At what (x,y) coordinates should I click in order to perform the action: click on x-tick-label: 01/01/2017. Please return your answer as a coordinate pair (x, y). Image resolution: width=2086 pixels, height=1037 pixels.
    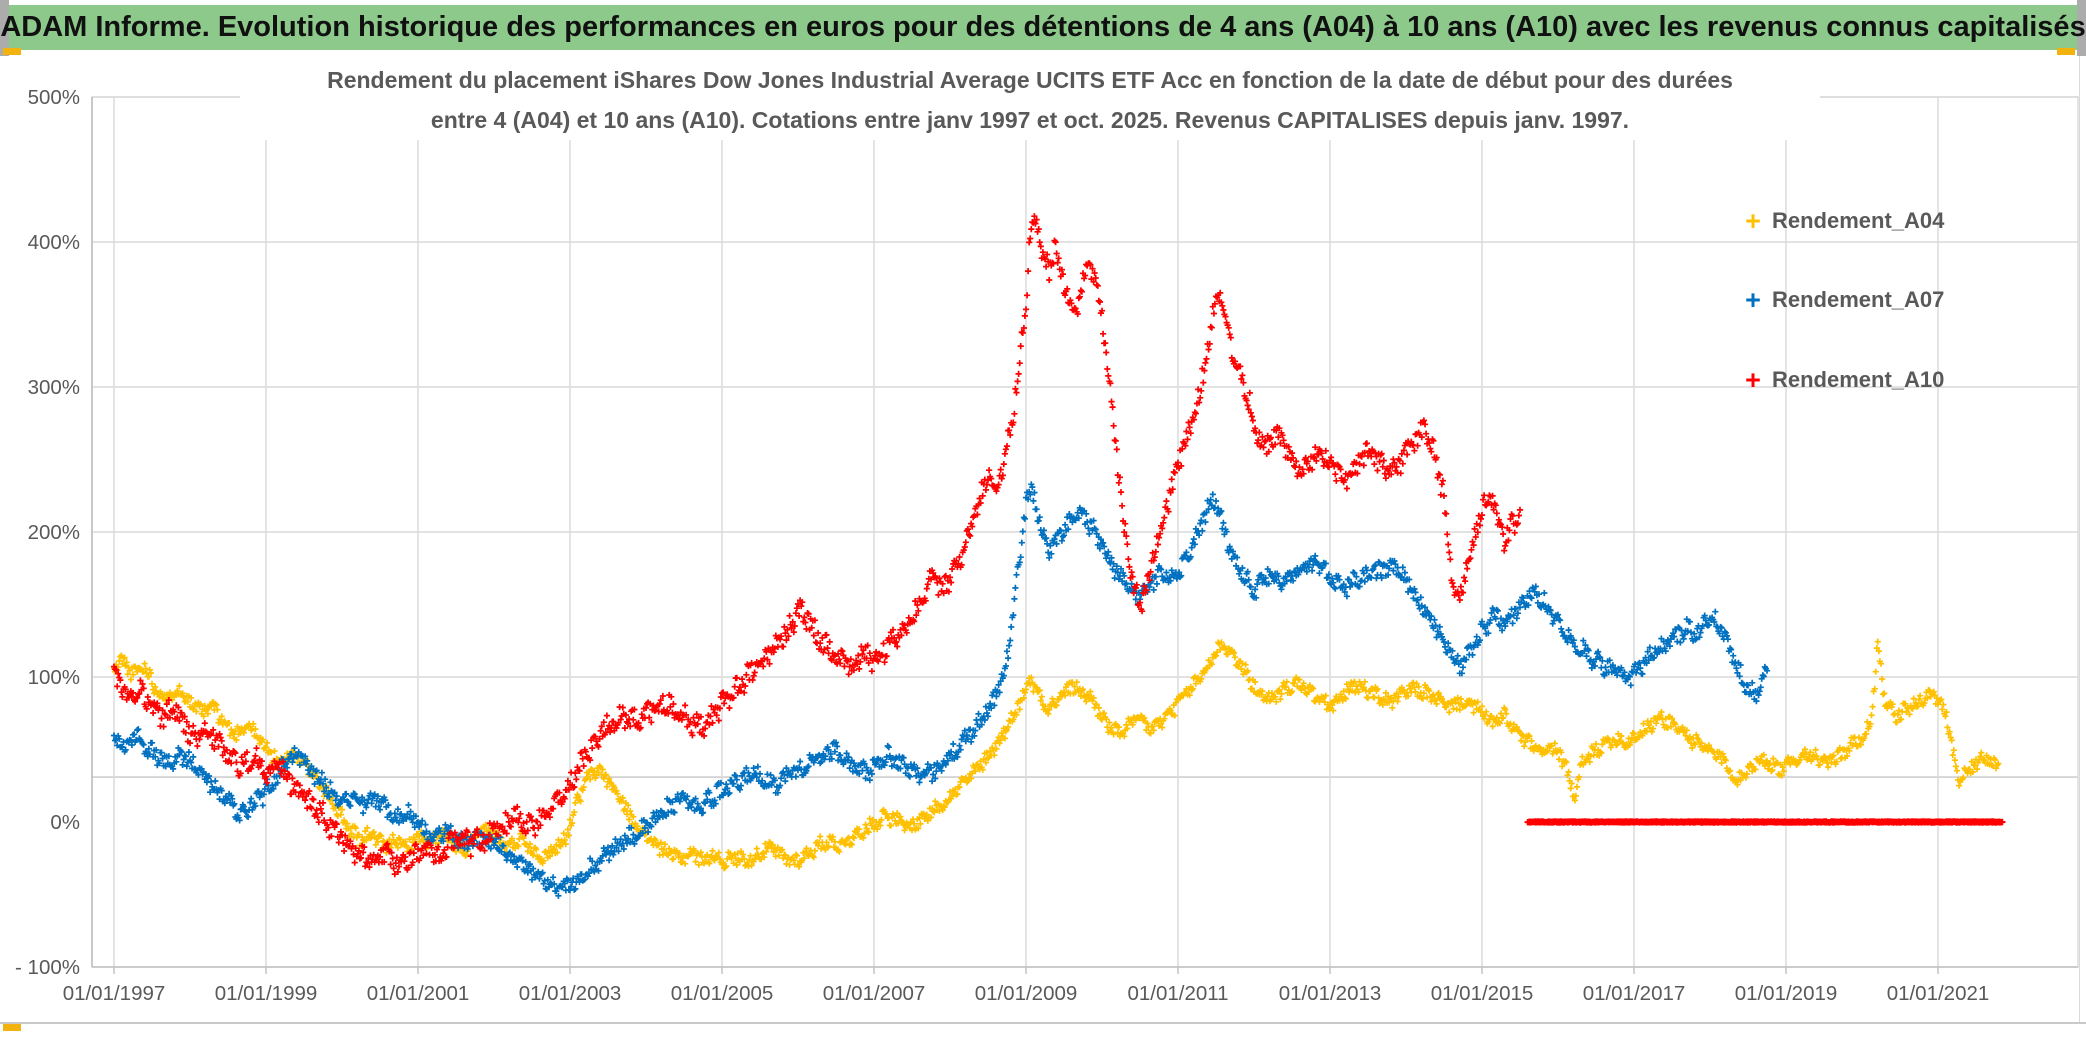
    Looking at the image, I should click on (1634, 993).